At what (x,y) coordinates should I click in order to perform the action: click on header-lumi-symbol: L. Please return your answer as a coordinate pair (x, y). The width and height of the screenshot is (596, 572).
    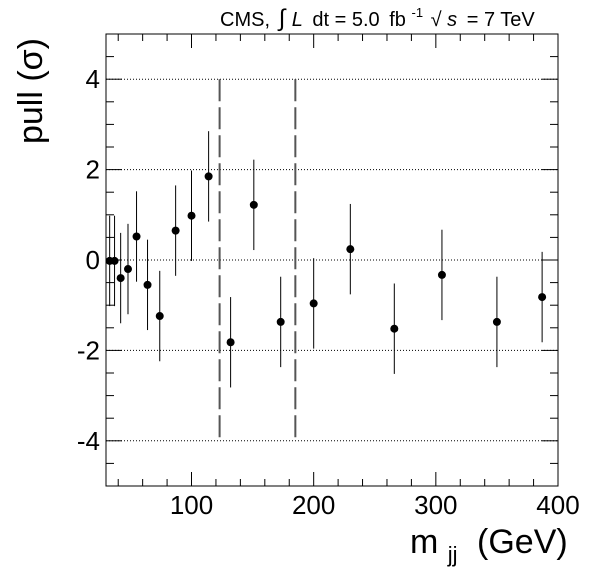
    Looking at the image, I should click on (297, 20).